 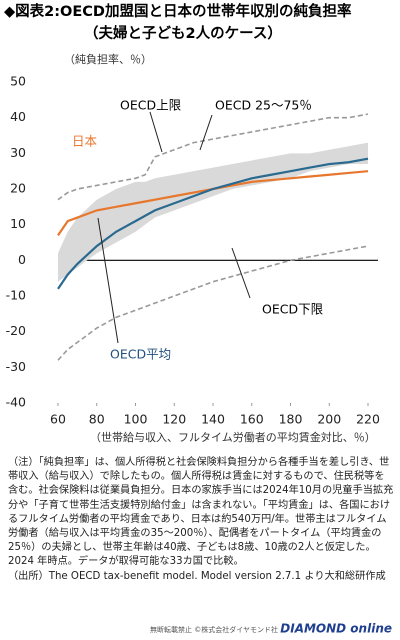 What do you see at coordinates (174, 419) in the screenshot?
I see `x-tick-label: 120` at bounding box center [174, 419].